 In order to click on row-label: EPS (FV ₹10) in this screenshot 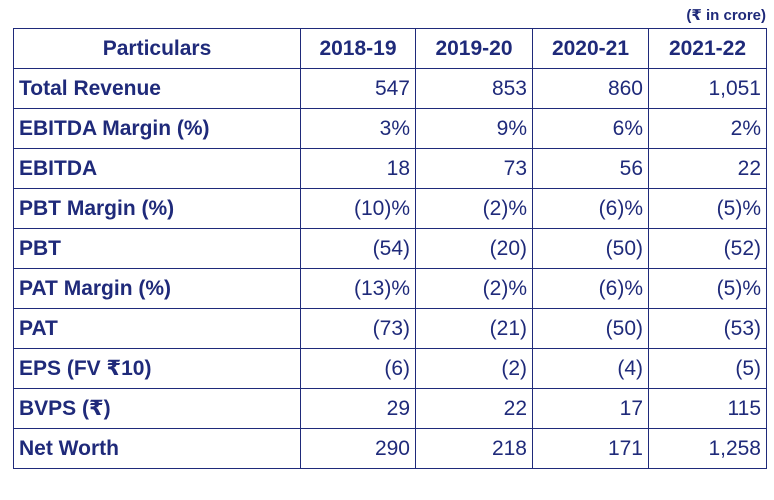, I will do `click(157, 368)`.